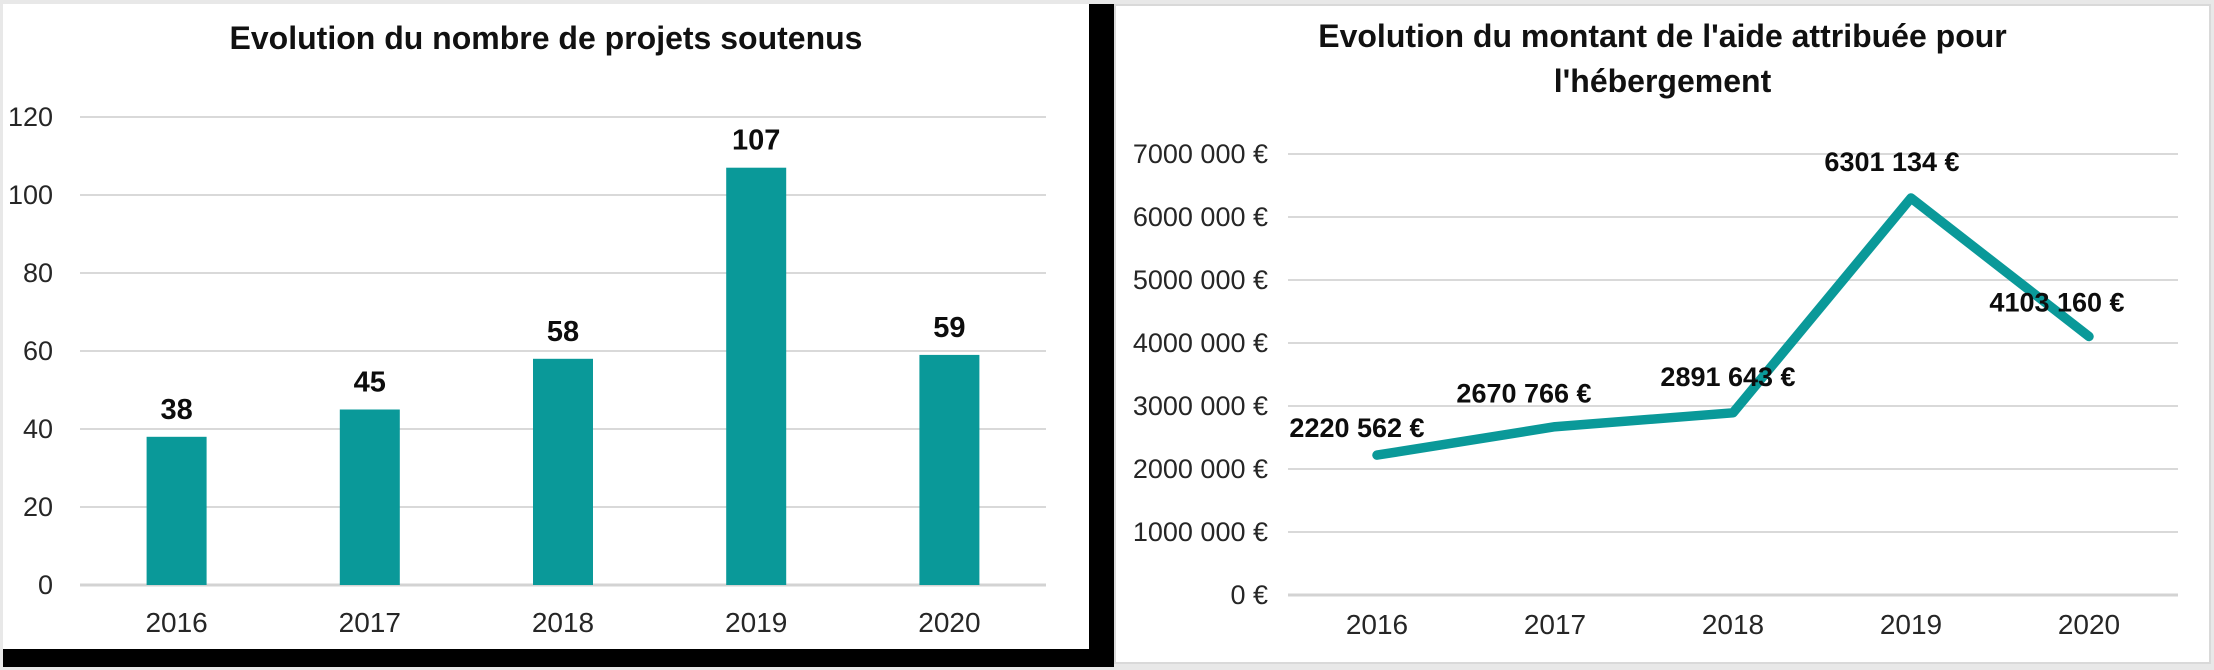 Image resolution: width=2214 pixels, height=670 pixels. I want to click on bar-value-label: 38, so click(176, 410).